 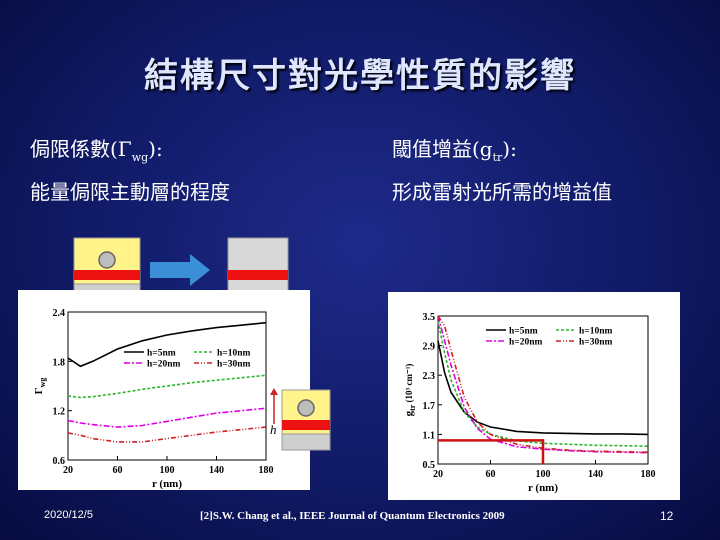 I want to click on y-tick-label: 2.3, so click(x=429, y=376).